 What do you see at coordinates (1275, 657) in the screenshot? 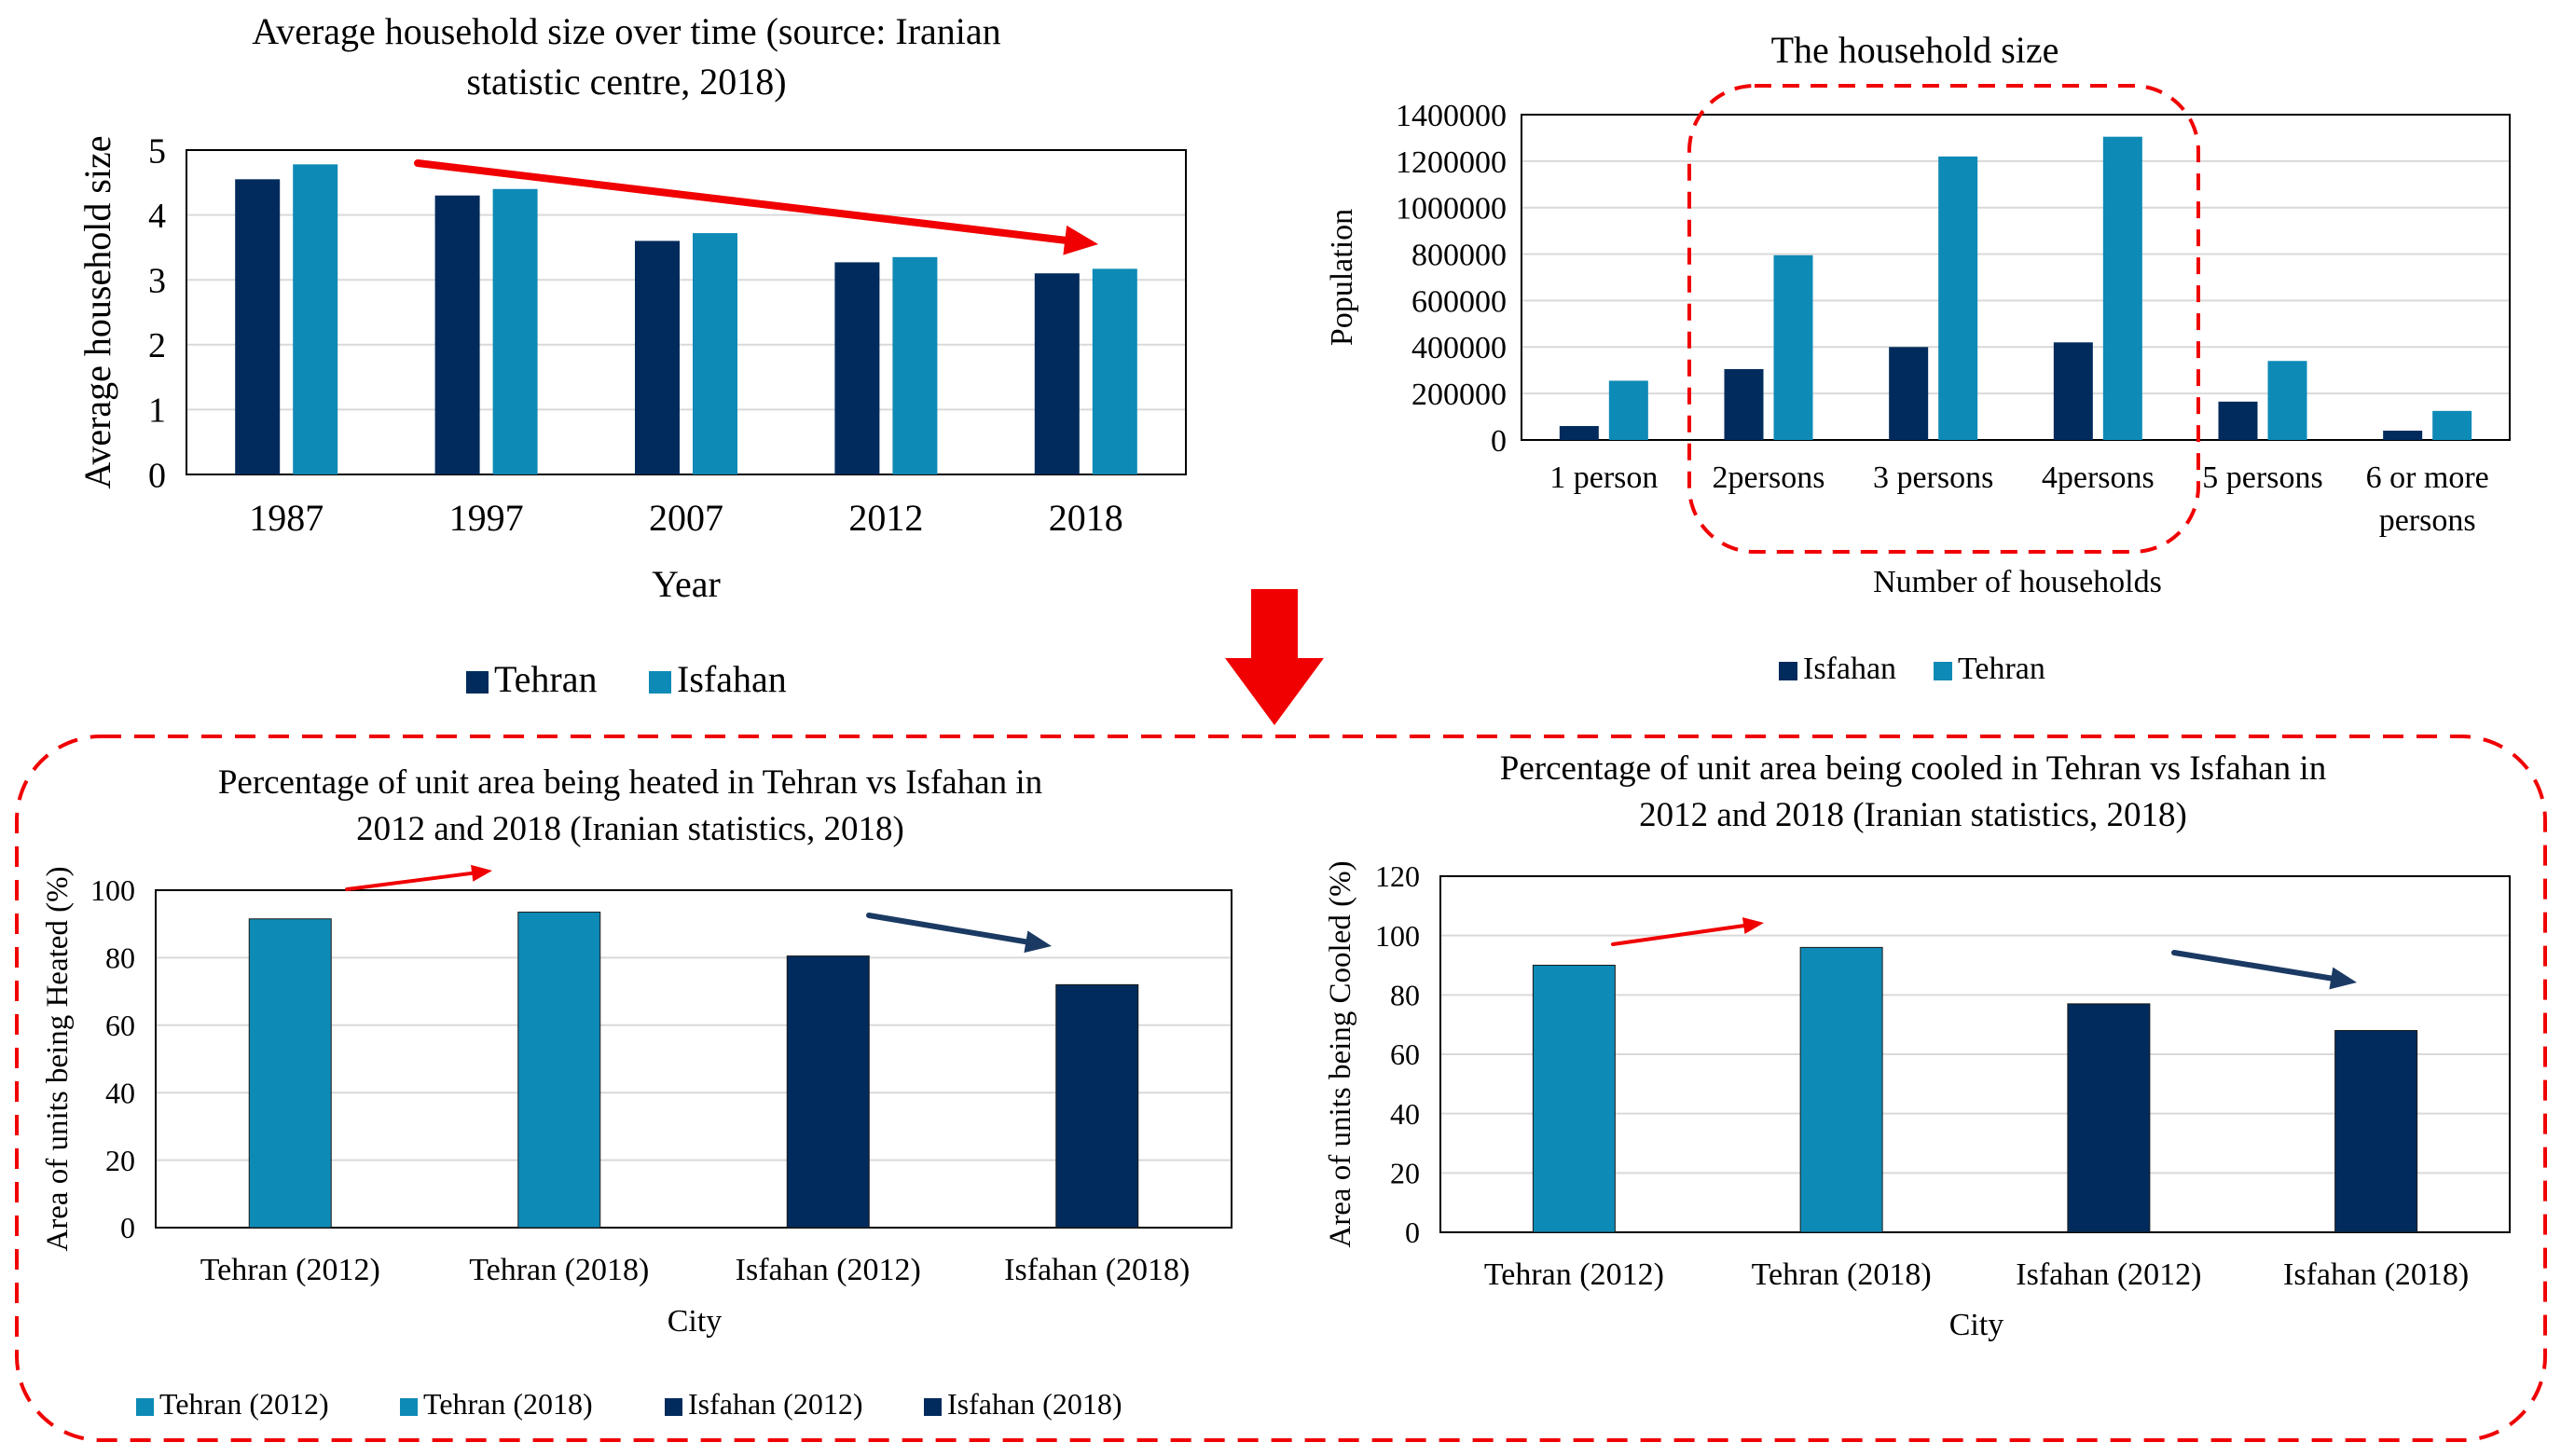
I see `down-arrow-red` at bounding box center [1275, 657].